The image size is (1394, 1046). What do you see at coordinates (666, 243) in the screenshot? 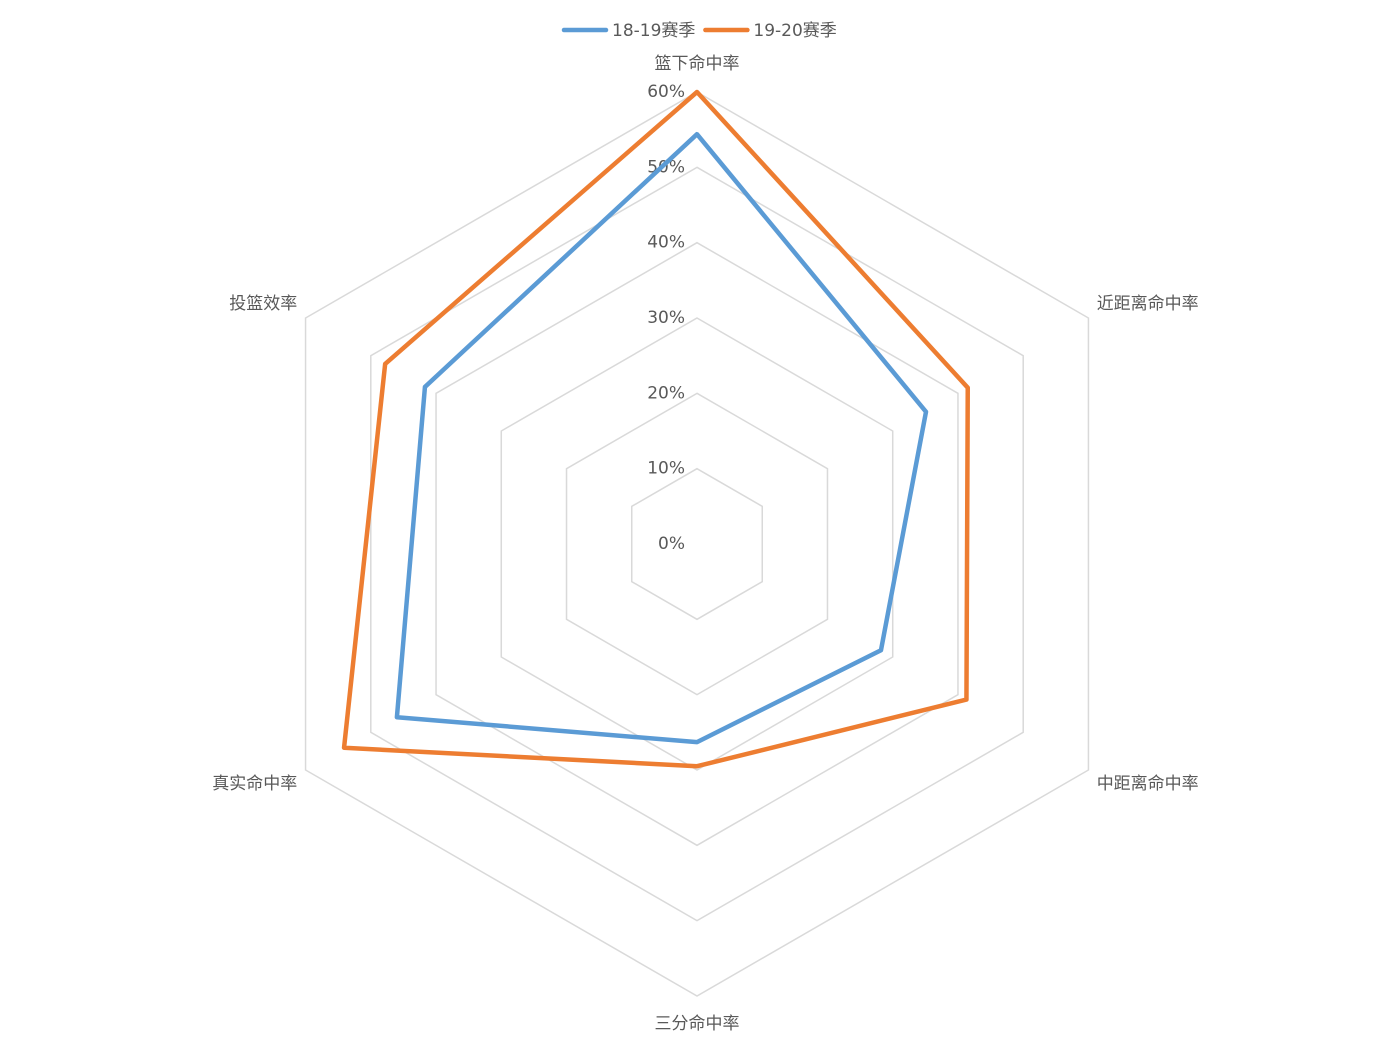
I see `r-tick-label: 40%` at bounding box center [666, 243].